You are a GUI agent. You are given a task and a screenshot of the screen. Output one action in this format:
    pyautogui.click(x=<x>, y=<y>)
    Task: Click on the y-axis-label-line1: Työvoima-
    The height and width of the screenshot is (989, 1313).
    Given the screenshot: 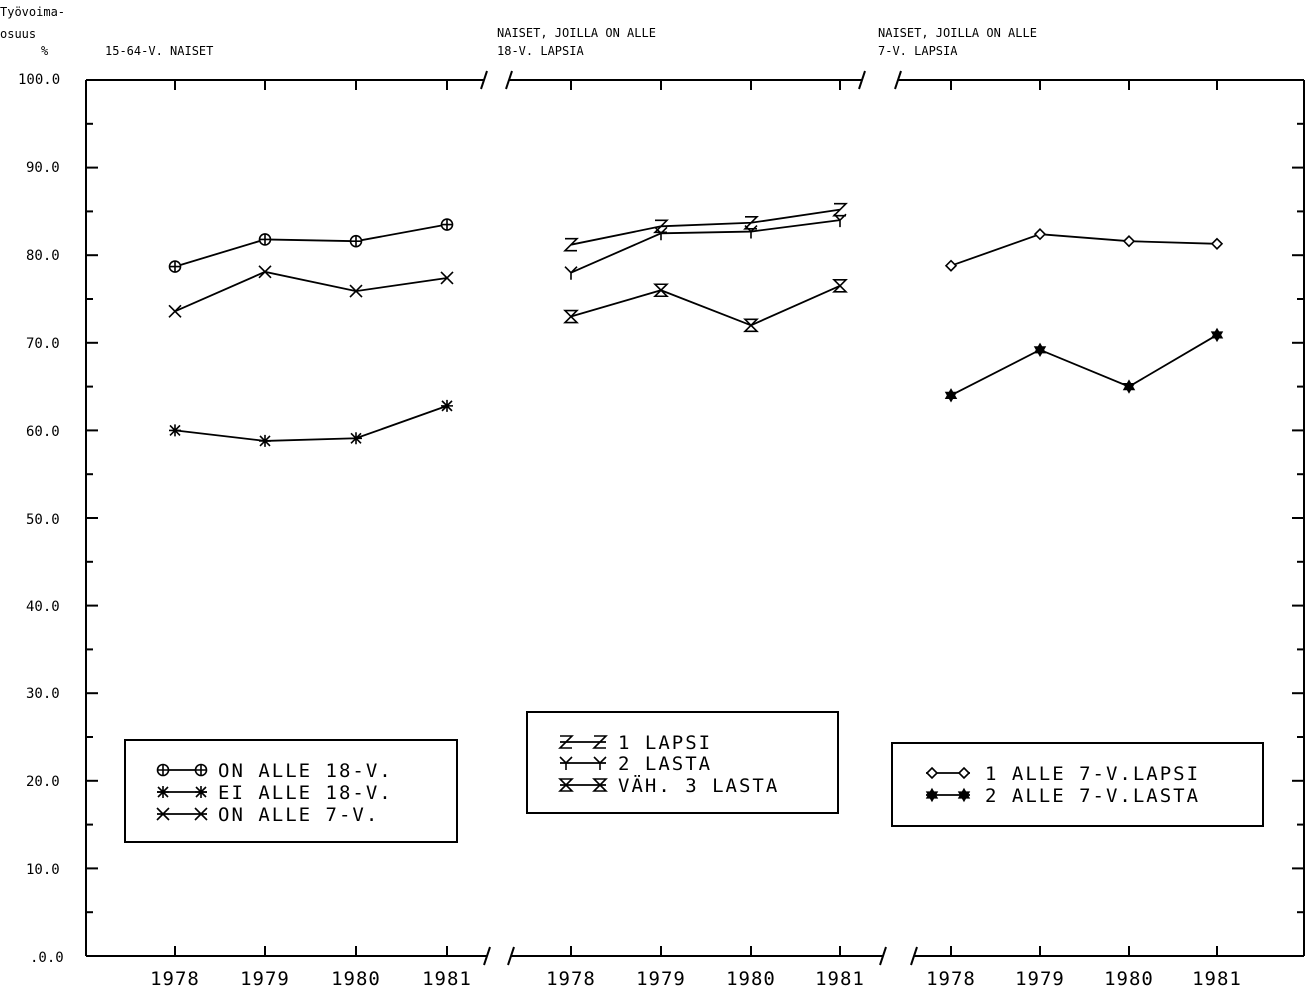 What is the action you would take?
    pyautogui.click(x=32, y=12)
    